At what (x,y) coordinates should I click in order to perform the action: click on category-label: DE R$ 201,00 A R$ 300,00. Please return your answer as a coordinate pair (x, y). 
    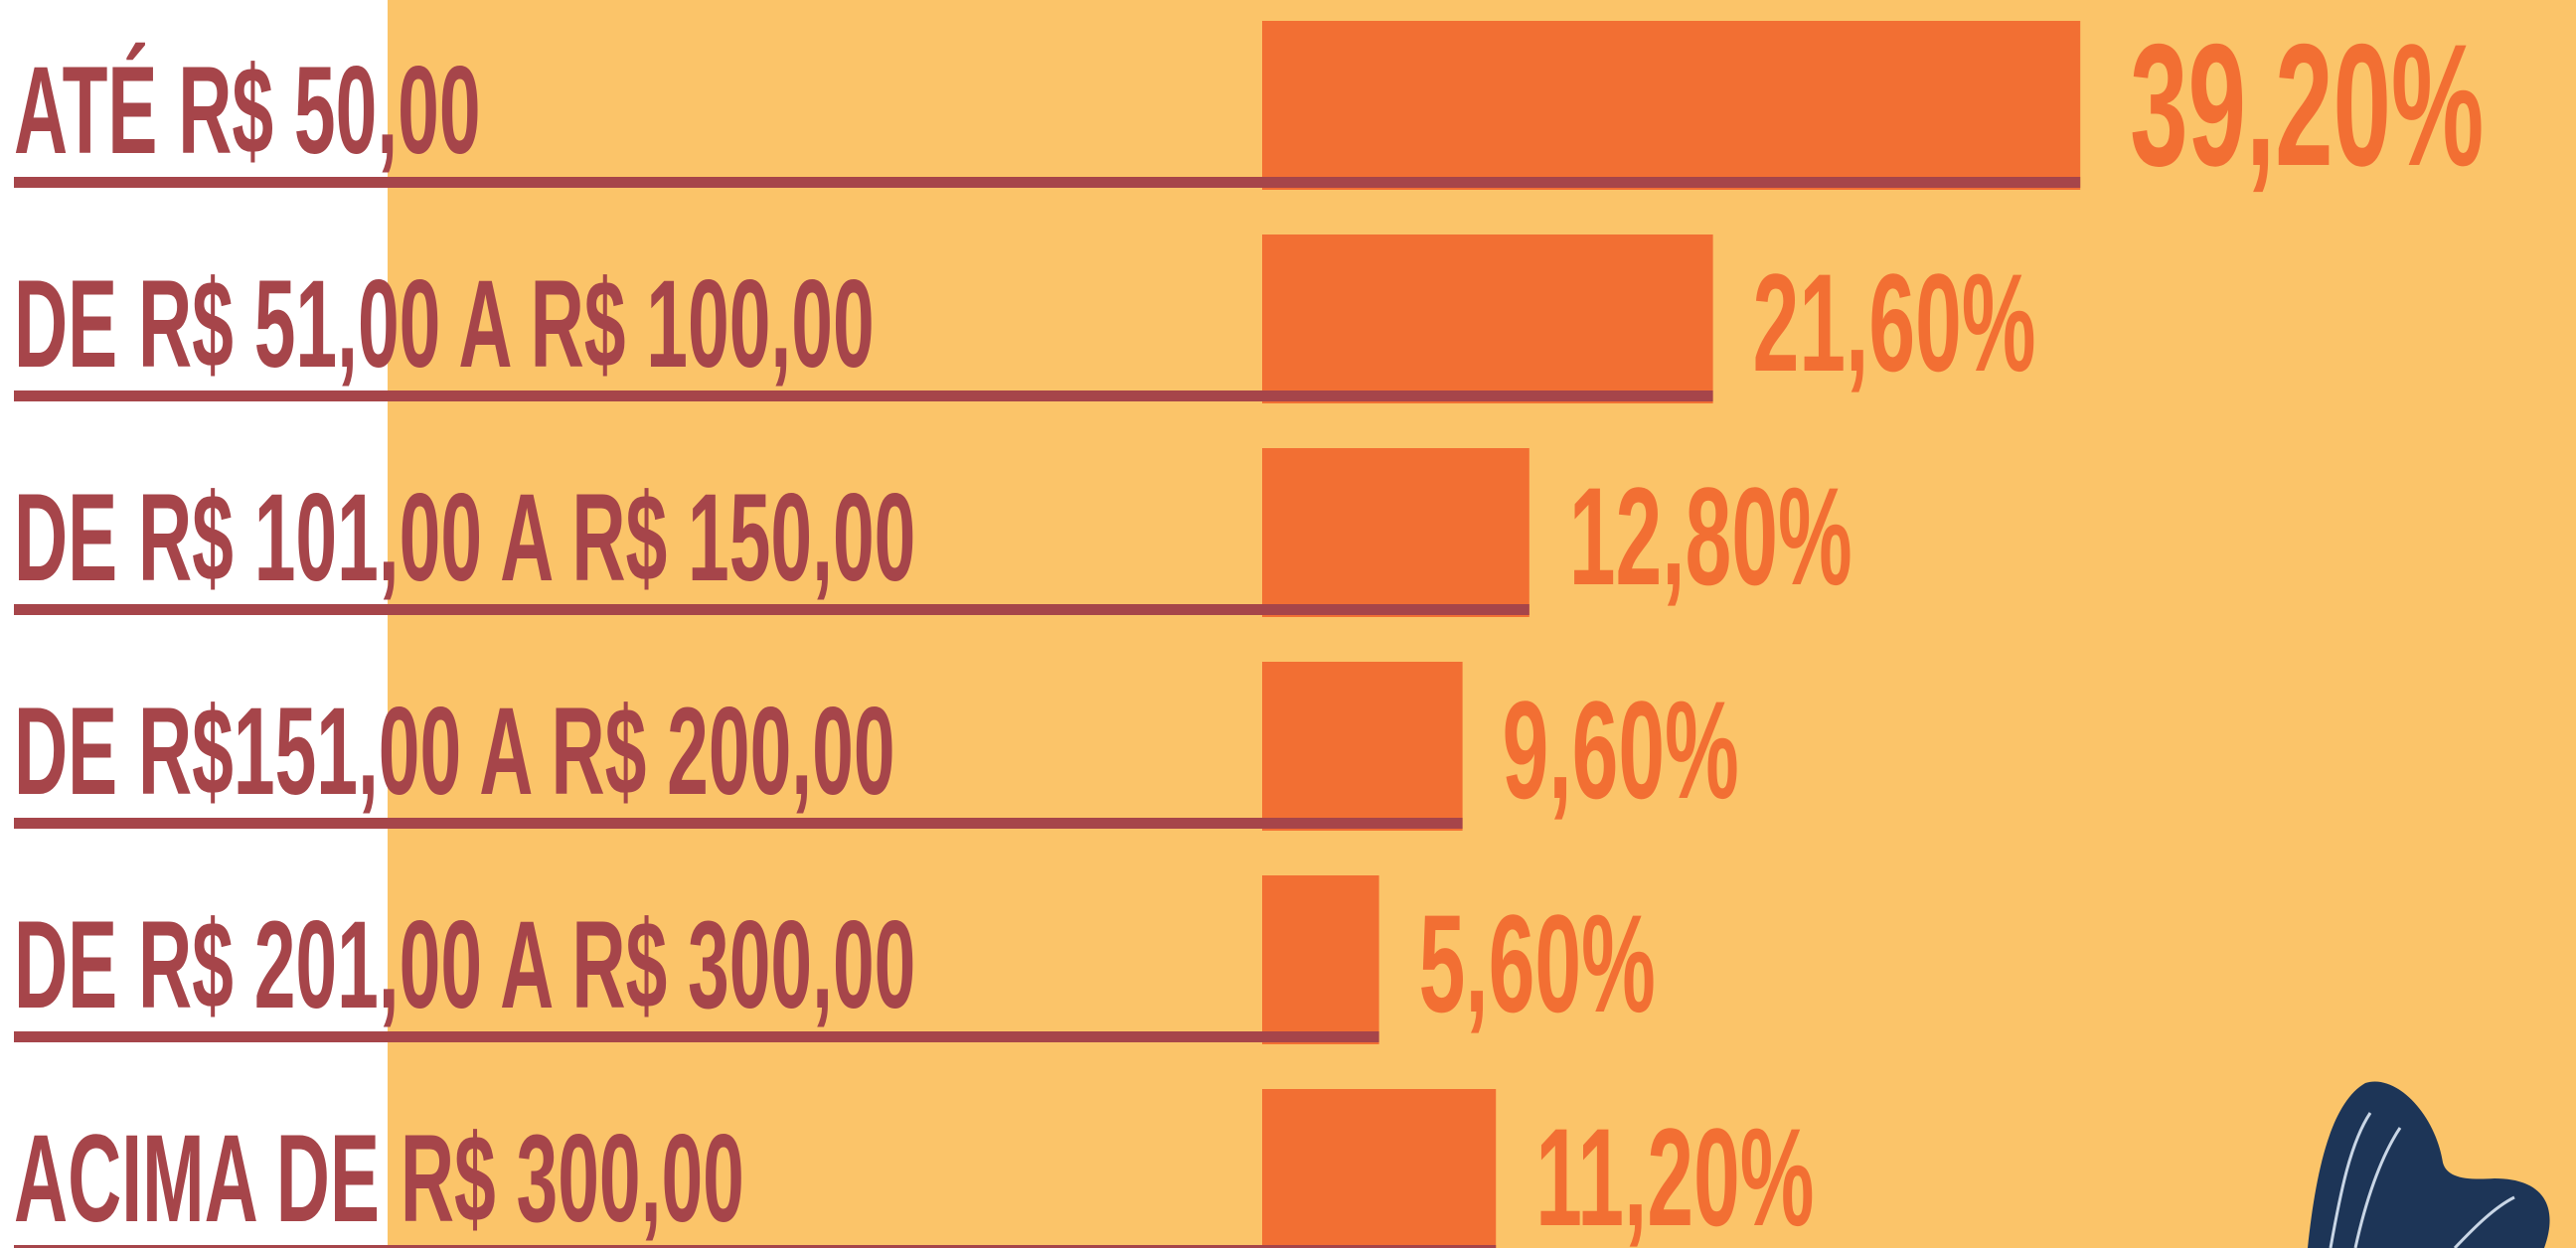
    Looking at the image, I should click on (464, 964).